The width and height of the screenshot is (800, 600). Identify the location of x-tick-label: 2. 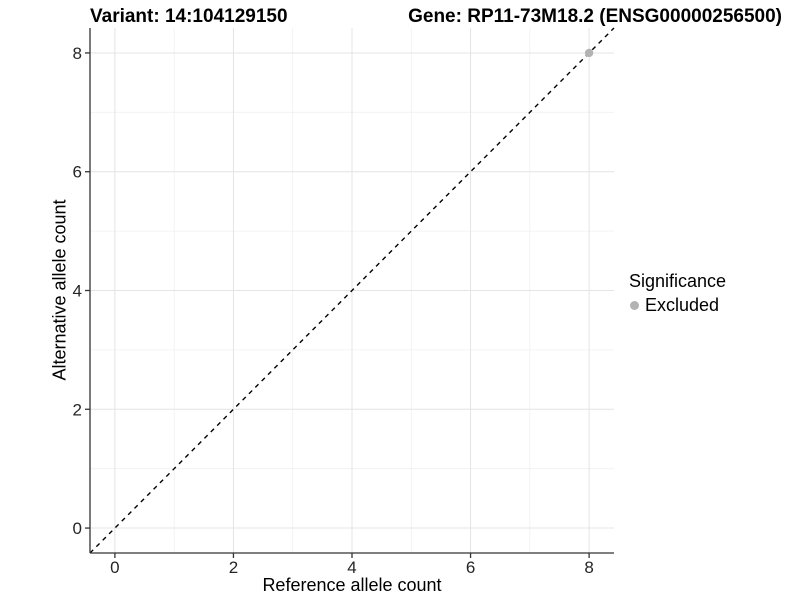
(233, 567).